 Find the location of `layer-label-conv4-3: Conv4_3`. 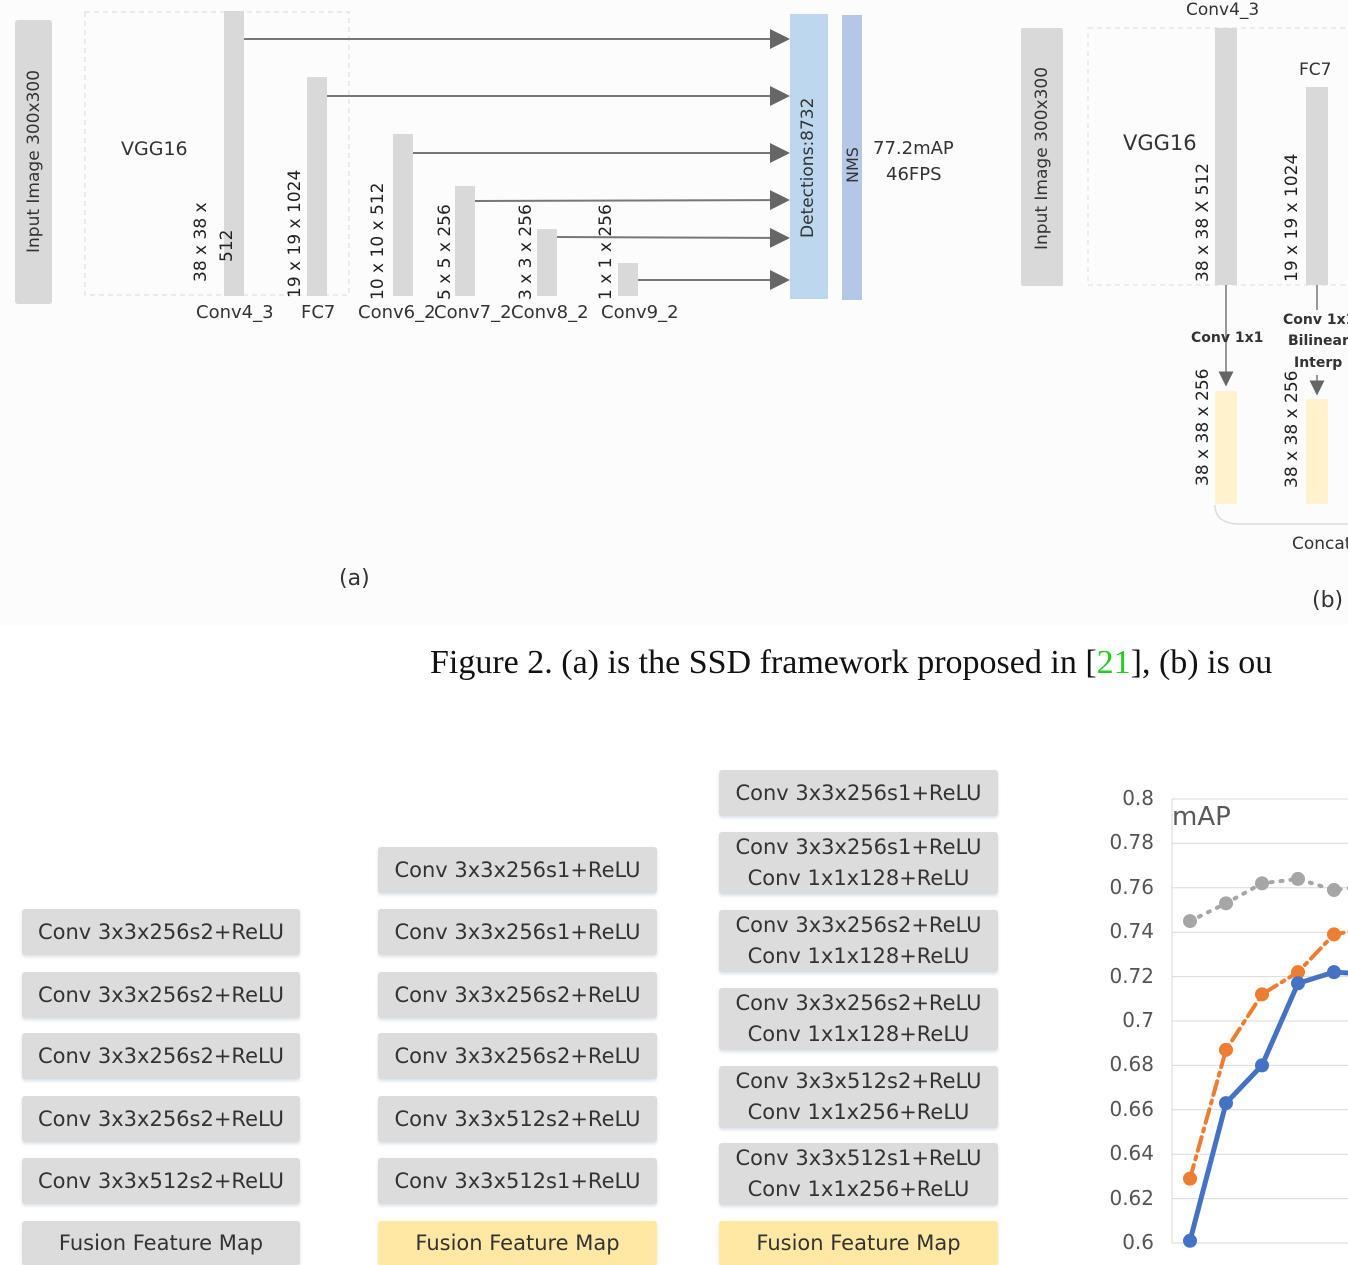

layer-label-conv4-3: Conv4_3 is located at coordinates (235, 312).